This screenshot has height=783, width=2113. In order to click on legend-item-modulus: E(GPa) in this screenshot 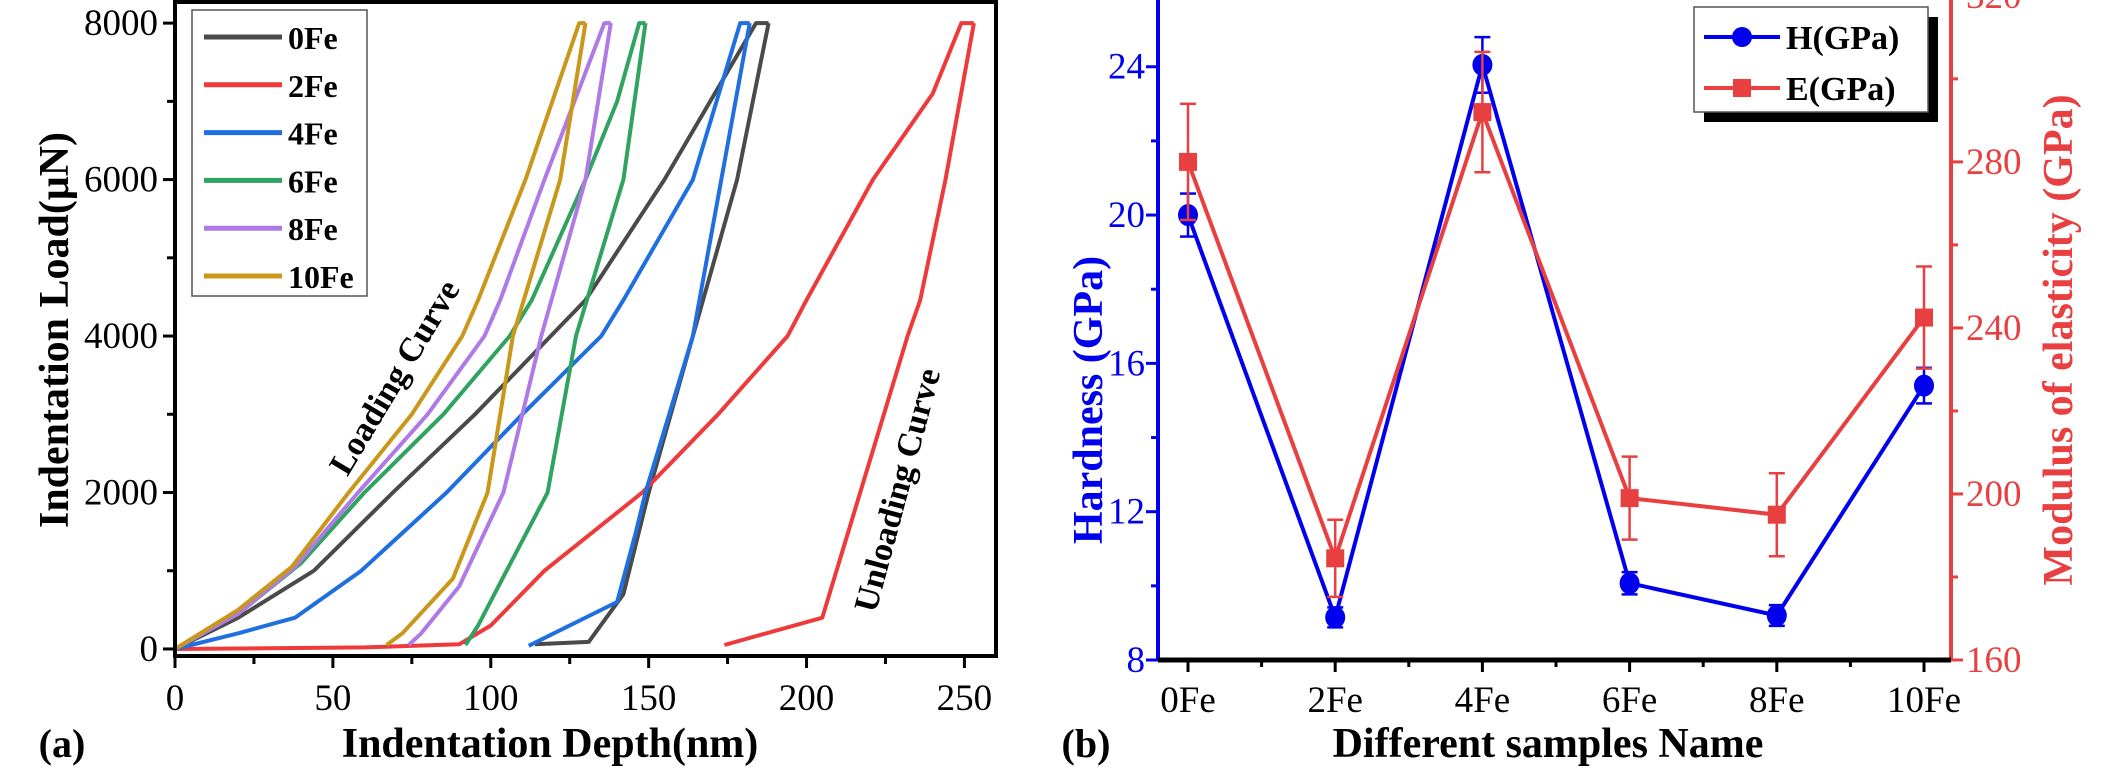, I will do `click(1800, 89)`.